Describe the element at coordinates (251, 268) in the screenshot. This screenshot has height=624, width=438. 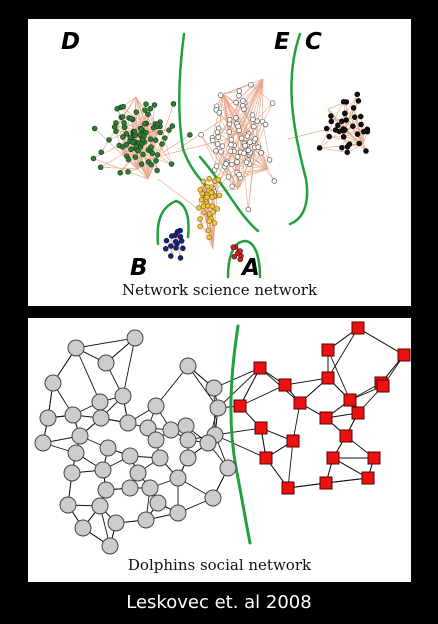
I see `cluster-label-a: A` at that location.